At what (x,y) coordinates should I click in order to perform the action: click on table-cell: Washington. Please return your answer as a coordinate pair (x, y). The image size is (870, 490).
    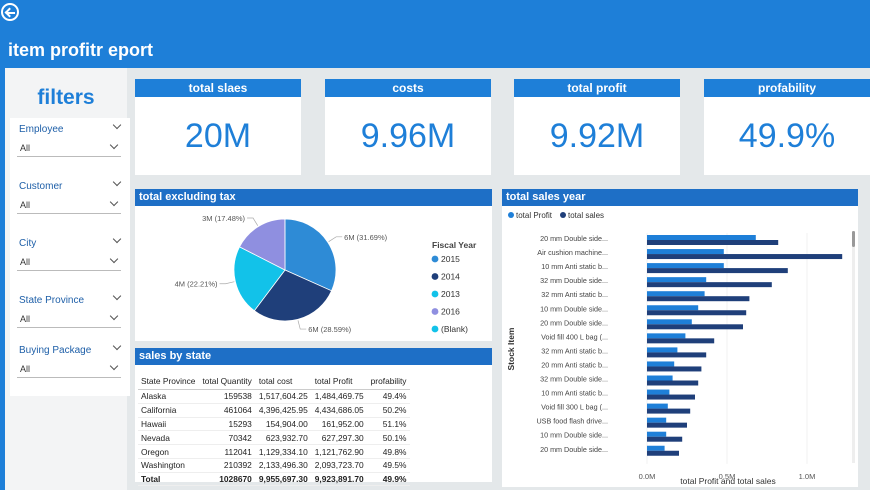
    Looking at the image, I should click on (169, 465).